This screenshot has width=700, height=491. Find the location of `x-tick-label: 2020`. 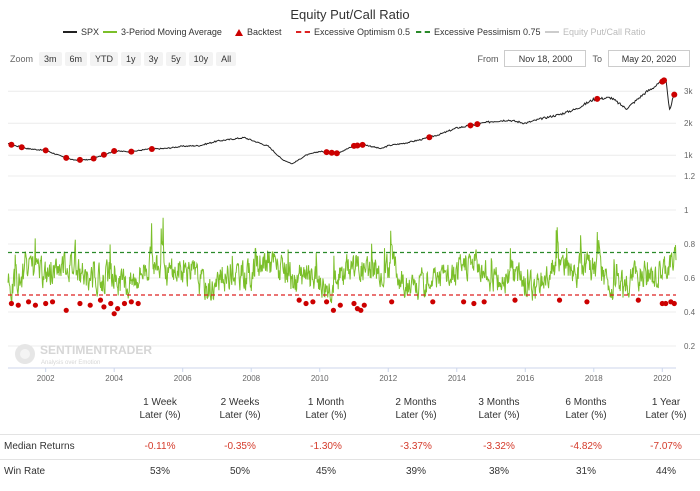

x-tick-label: 2020 is located at coordinates (662, 378).